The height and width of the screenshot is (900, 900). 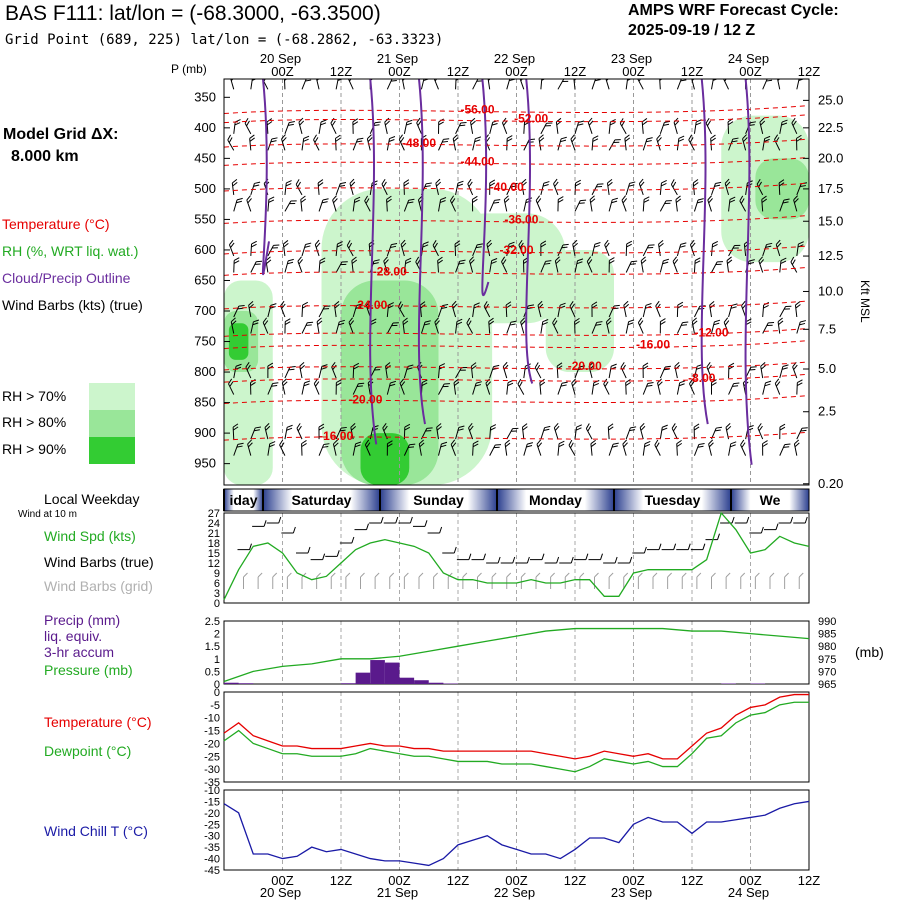 I want to click on wind-ytick-9: 27, so click(x=214, y=514).